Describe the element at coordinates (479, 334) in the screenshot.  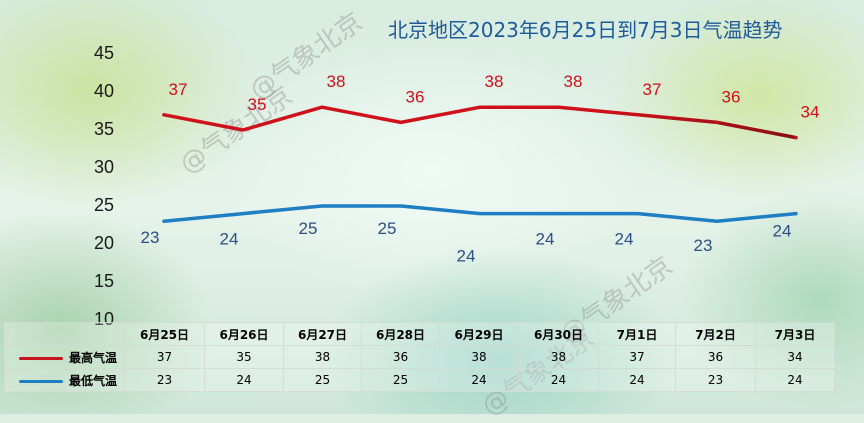
I see `header-cell: 6月29日` at that location.